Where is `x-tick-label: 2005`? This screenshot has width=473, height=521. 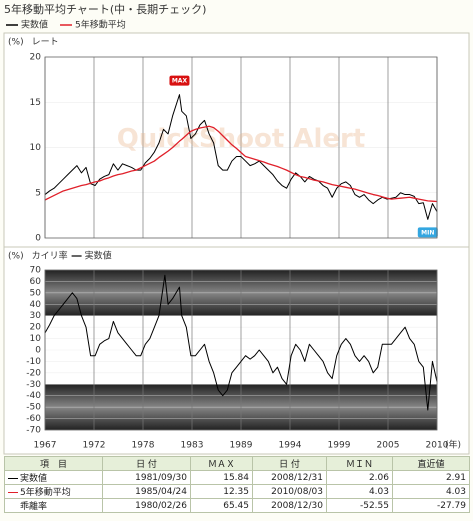
x-tick-label: 2005 is located at coordinates (388, 446).